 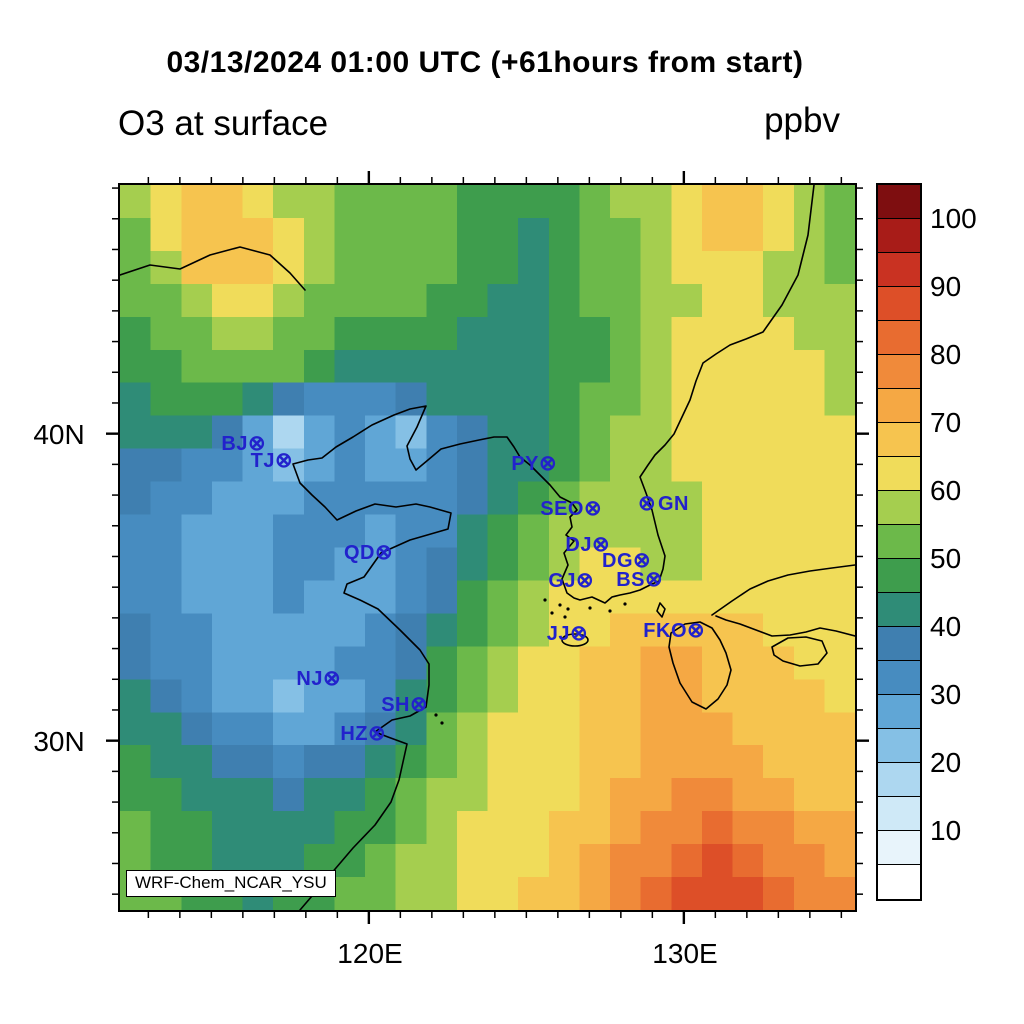 What do you see at coordinates (953, 218) in the screenshot?
I see `colorbar-tick-label: 100` at bounding box center [953, 218].